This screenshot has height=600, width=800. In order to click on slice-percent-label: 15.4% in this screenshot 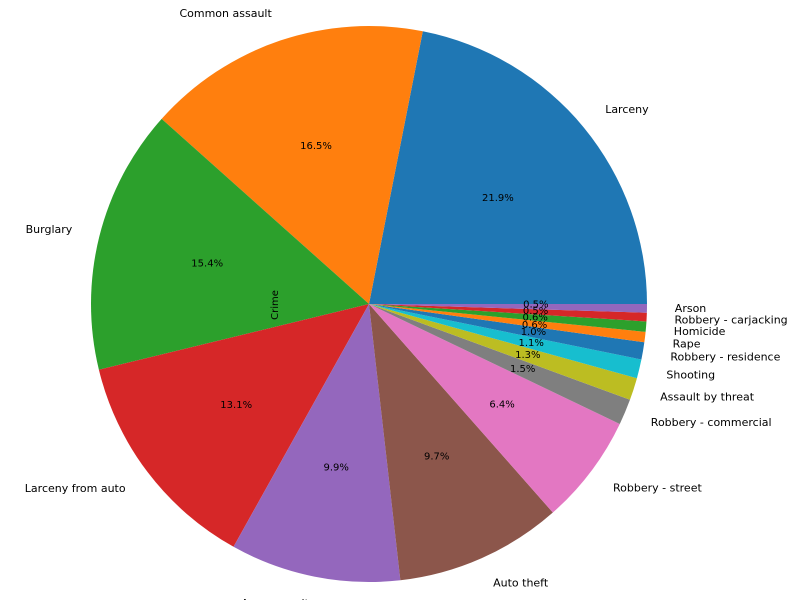, I will do `click(207, 264)`.